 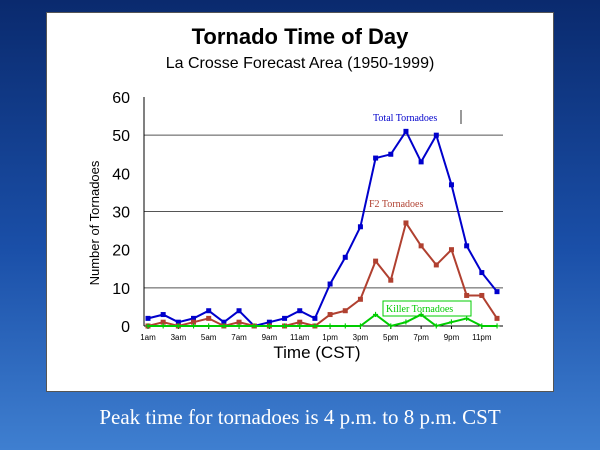 What do you see at coordinates (239, 337) in the screenshot?
I see `x-tick-label-7am: 7am` at bounding box center [239, 337].